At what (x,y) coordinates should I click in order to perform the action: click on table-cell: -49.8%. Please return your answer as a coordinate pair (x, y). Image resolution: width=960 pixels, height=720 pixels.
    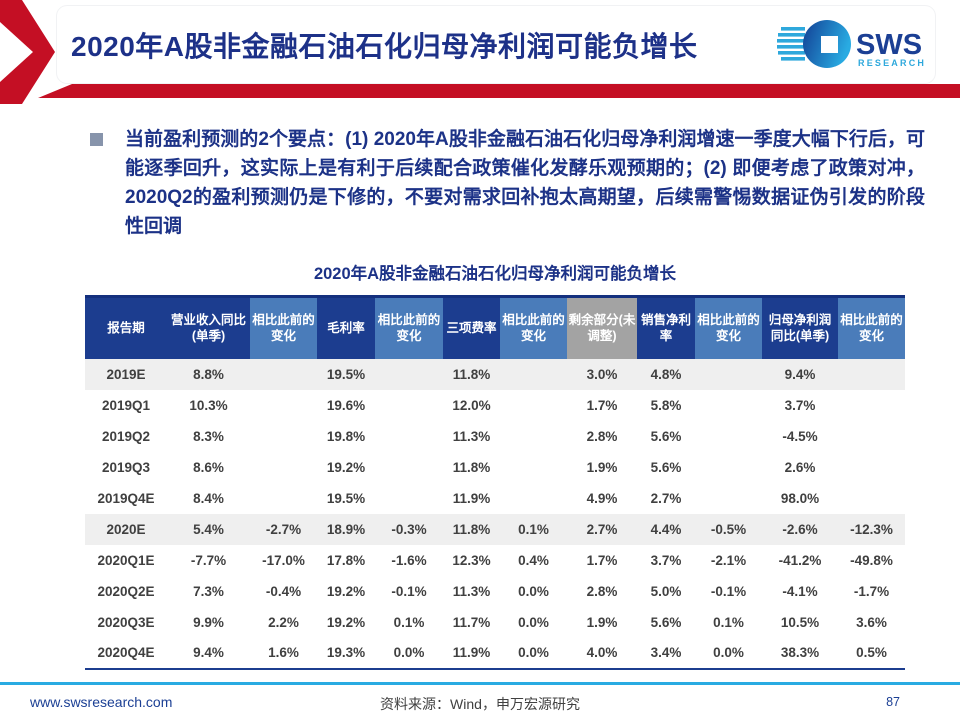
    Looking at the image, I should click on (871, 560).